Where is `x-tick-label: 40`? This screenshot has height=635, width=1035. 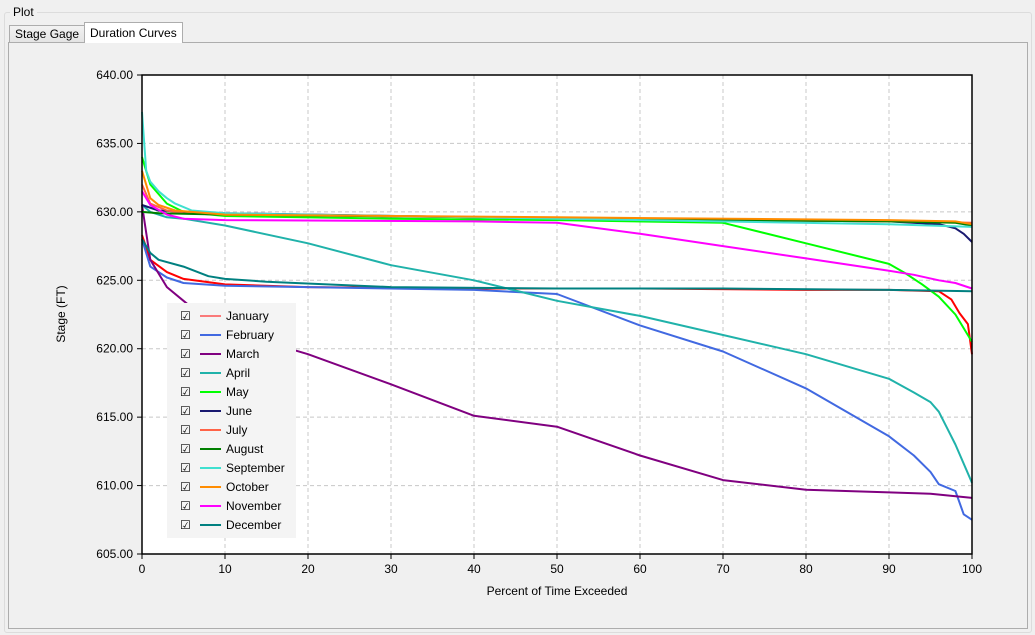
x-tick-label: 40 is located at coordinates (474, 569).